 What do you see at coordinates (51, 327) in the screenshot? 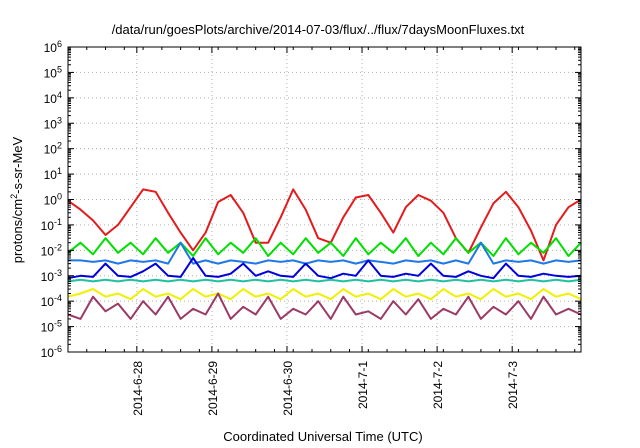
I see `y-tick-label: 10⁻⁵` at bounding box center [51, 327].